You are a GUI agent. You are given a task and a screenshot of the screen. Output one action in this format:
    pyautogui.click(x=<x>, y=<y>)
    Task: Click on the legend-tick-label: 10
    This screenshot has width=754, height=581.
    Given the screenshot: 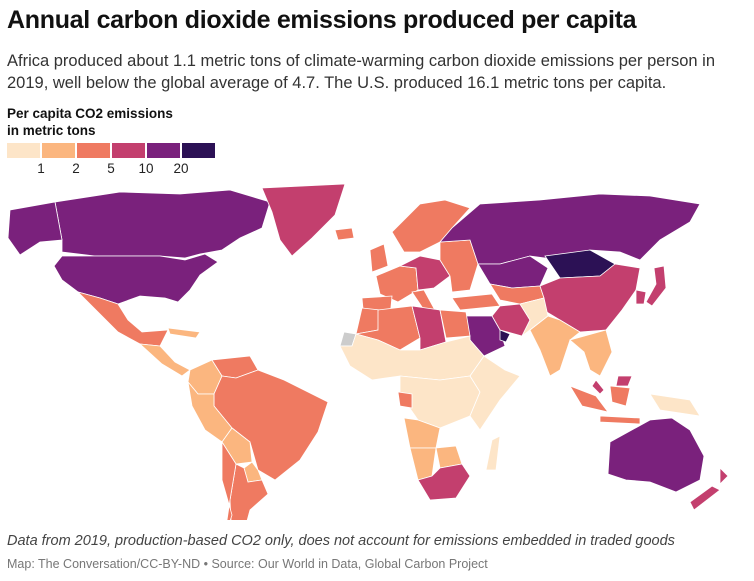 What is the action you would take?
    pyautogui.click(x=146, y=168)
    